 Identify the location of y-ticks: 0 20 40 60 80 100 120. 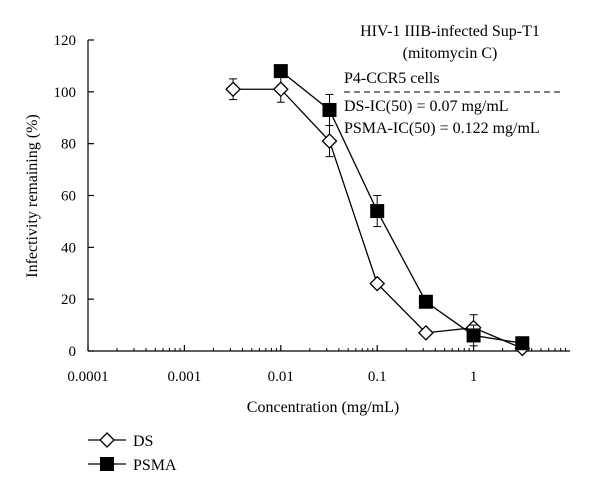
(74, 196).